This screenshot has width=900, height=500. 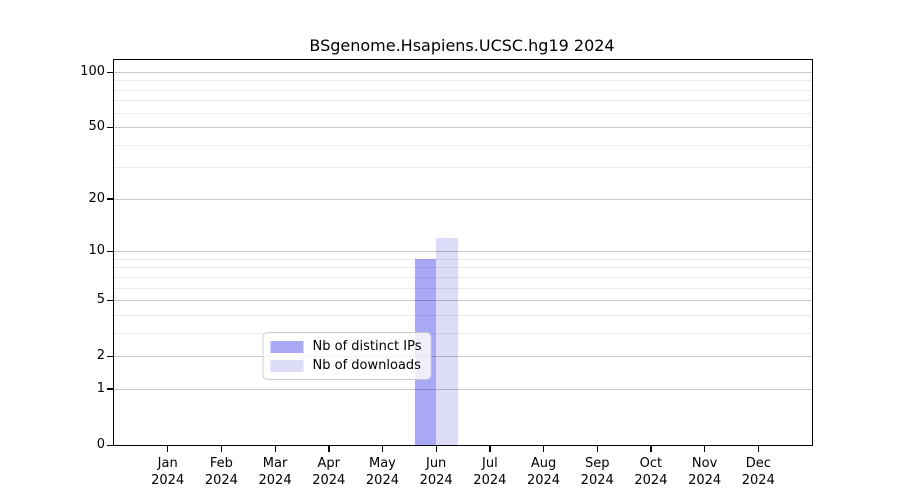 What do you see at coordinates (100, 388) in the screenshot?
I see `y-axis-tick-label: 1` at bounding box center [100, 388].